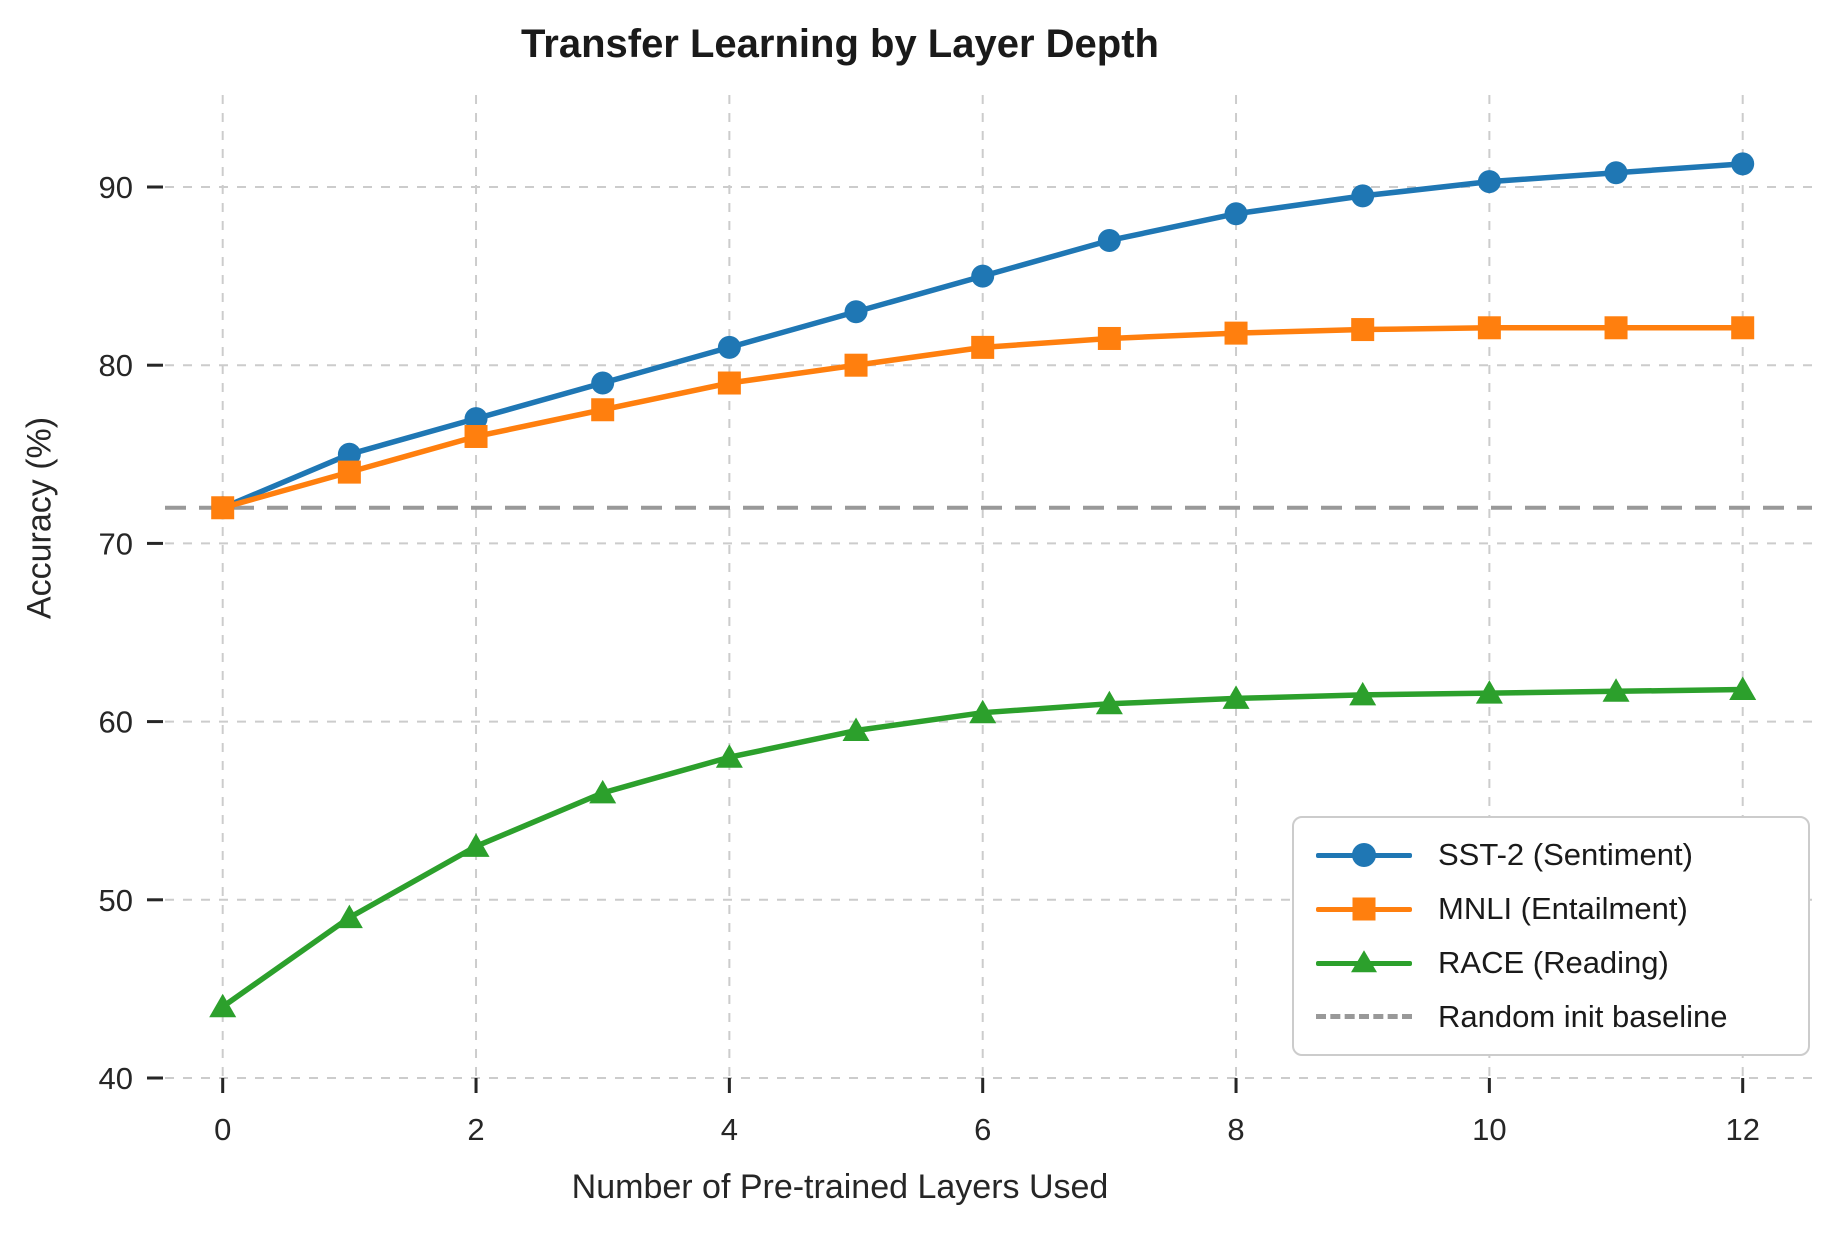 The image size is (1834, 1234). What do you see at coordinates (729, 1129) in the screenshot?
I see `x-tick-label: 4` at bounding box center [729, 1129].